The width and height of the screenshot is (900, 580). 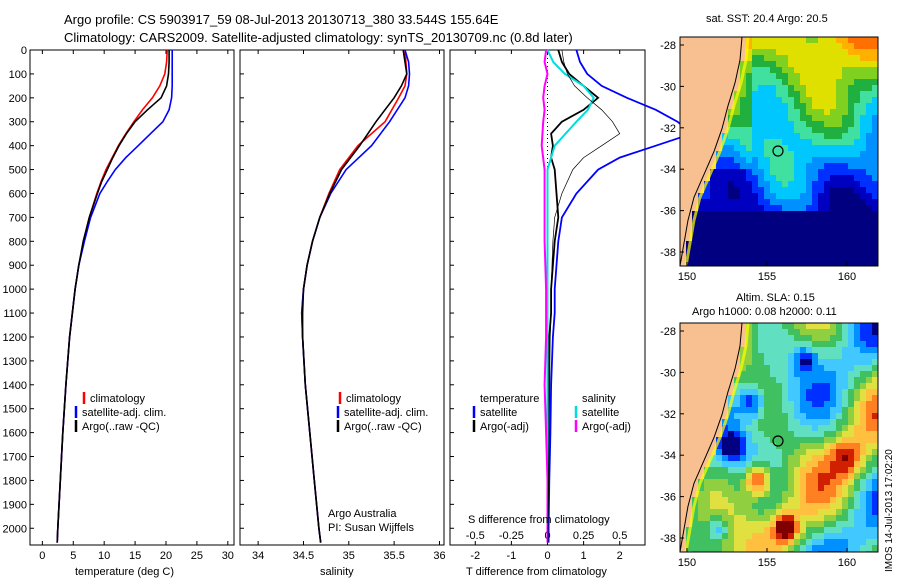 What do you see at coordinates (687, 563) in the screenshot?
I see `lon-tick-label: 150` at bounding box center [687, 563].